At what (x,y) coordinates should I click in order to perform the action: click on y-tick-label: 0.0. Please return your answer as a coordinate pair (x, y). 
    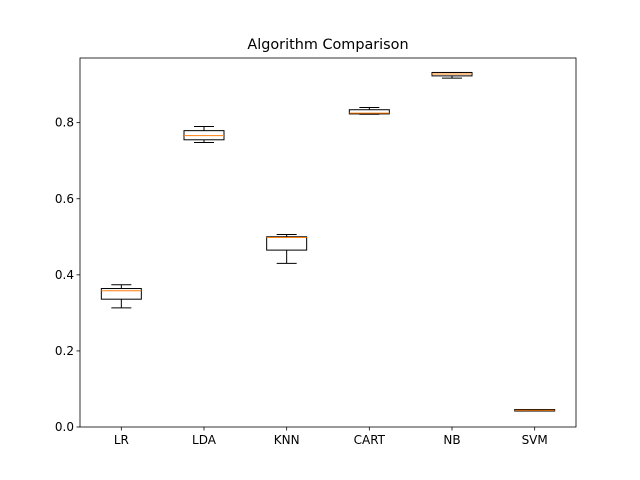
    Looking at the image, I should click on (64, 427).